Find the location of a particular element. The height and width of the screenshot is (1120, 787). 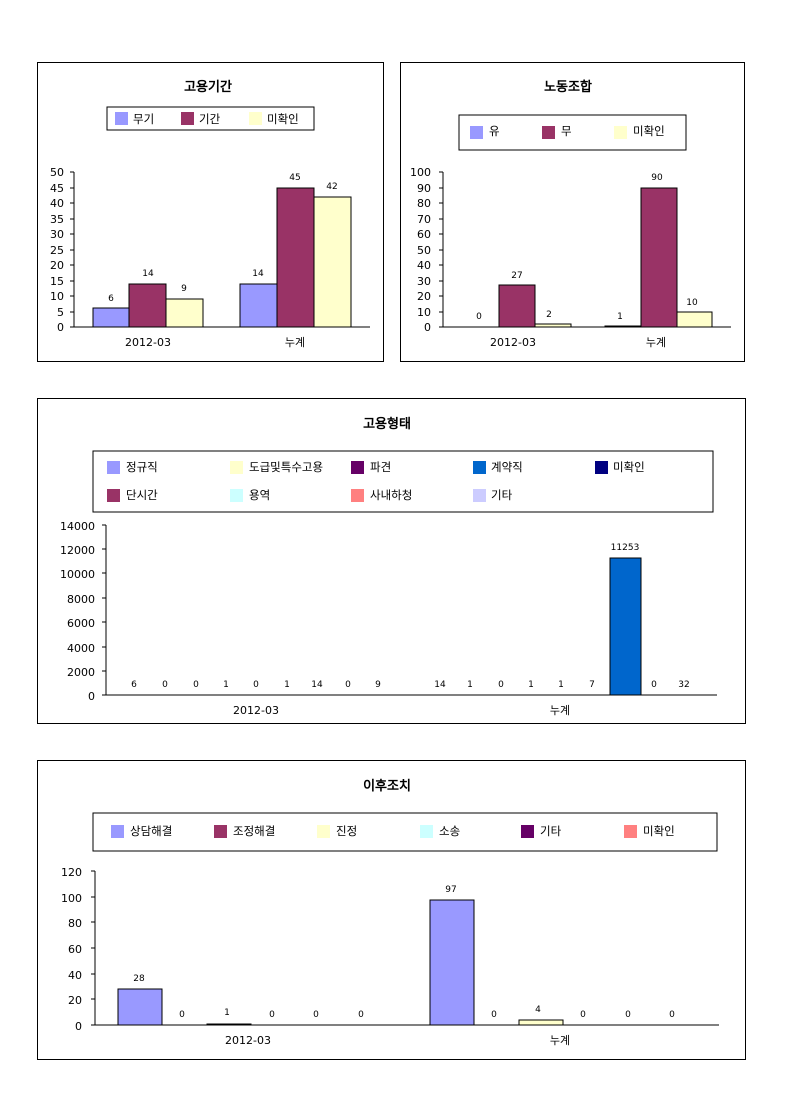

data-labels: 6 14 9 14 45 42 is located at coordinates (223, 238).